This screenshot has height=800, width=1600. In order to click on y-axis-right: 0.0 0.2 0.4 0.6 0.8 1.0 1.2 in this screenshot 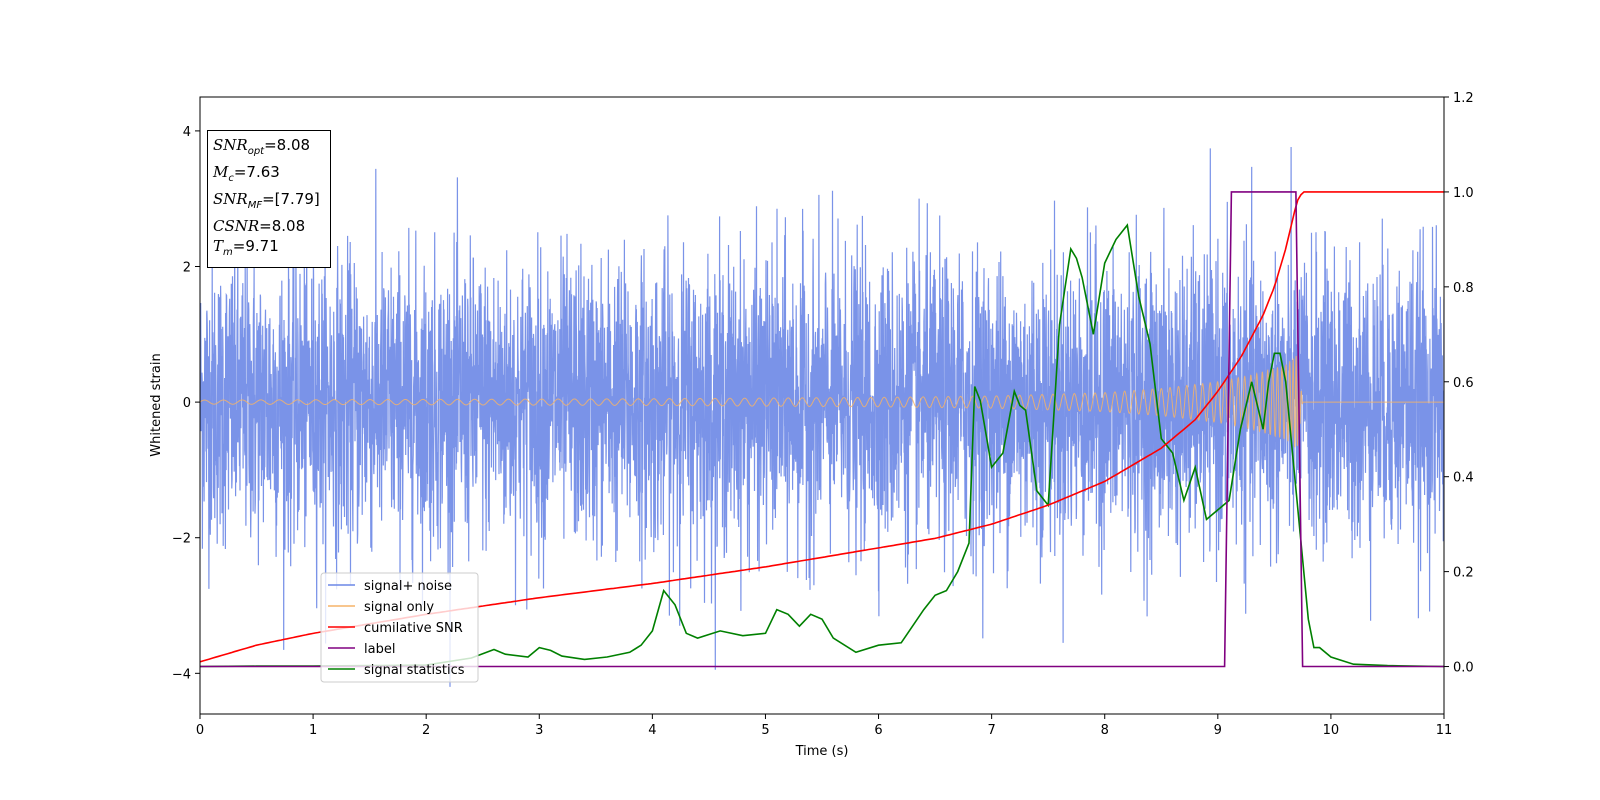, I will do `click(1459, 383)`.